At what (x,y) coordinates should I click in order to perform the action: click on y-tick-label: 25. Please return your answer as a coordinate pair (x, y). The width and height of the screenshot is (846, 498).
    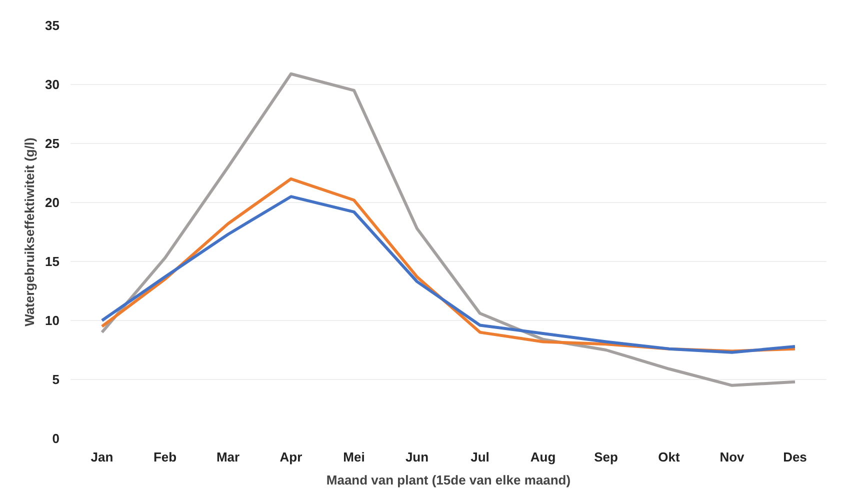
    Looking at the image, I should click on (52, 143).